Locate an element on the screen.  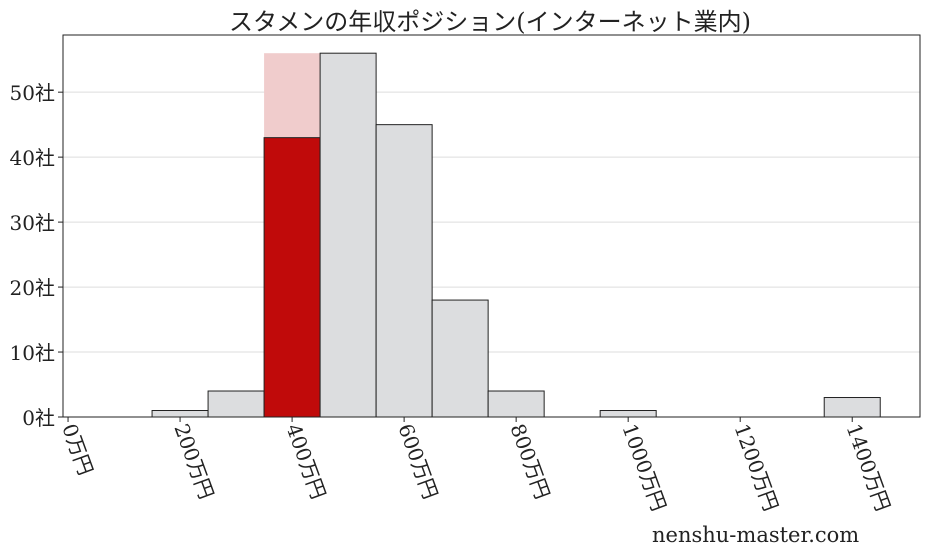
x-tick-label: 600万円 is located at coordinates (417, 462).